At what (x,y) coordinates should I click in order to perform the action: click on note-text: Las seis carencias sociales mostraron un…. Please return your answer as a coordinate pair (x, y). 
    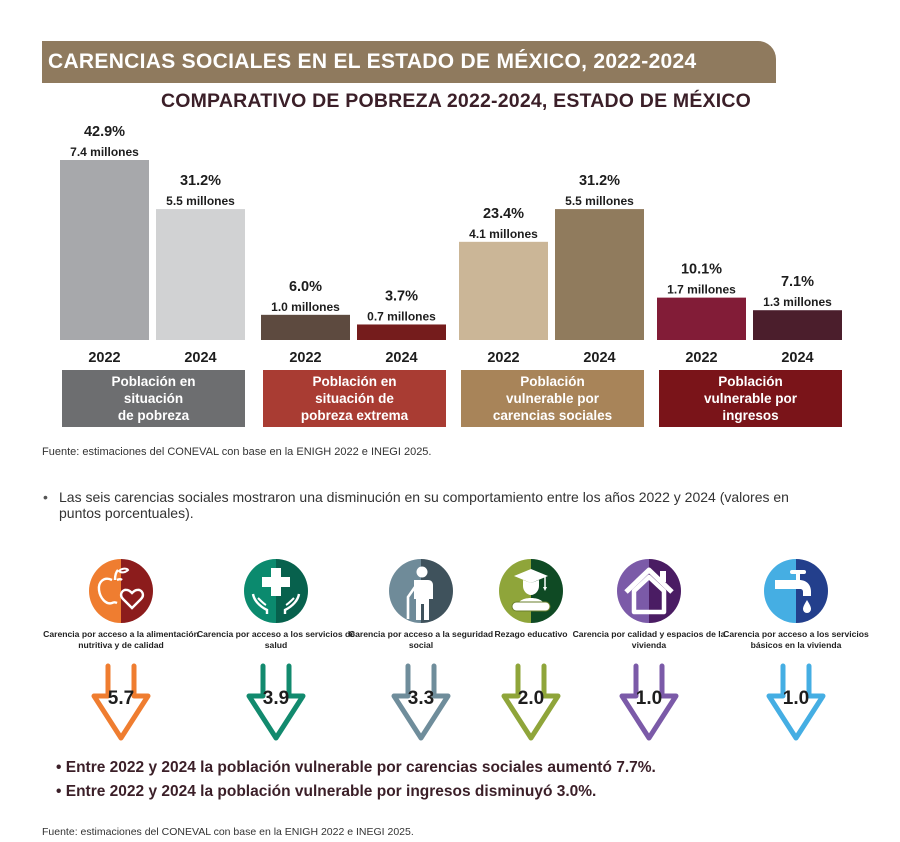
    Looking at the image, I should click on (424, 505).